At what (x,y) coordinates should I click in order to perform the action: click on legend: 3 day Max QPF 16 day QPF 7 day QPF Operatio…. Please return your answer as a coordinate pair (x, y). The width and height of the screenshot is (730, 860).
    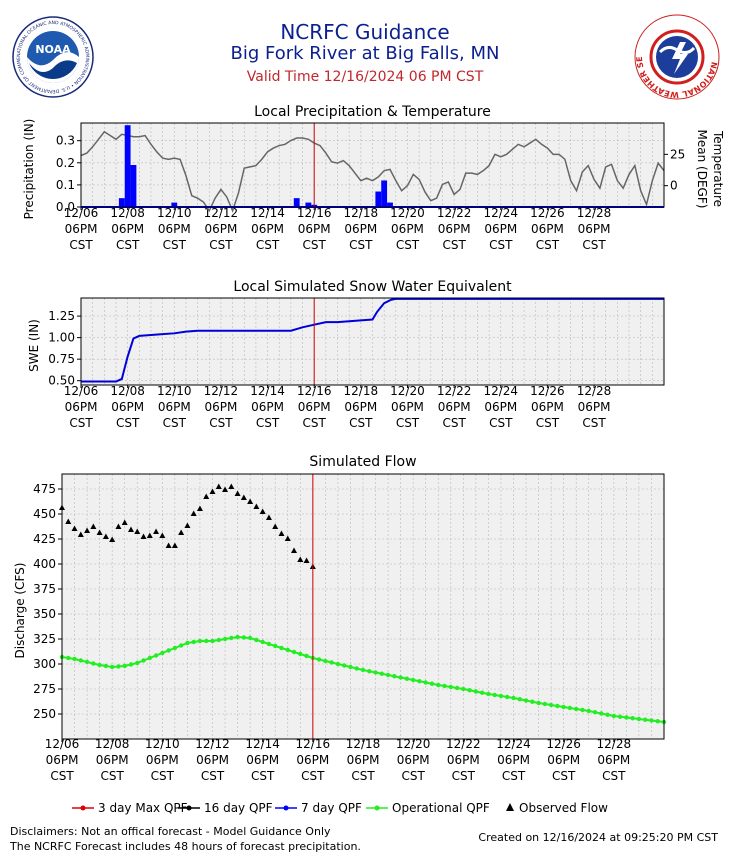
    Looking at the image, I should click on (340, 808).